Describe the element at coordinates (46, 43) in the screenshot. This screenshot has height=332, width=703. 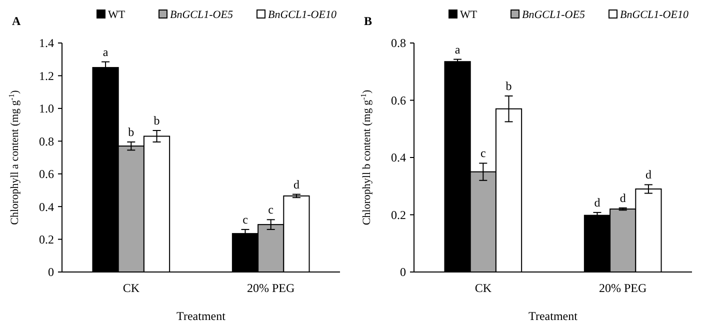
I see `y-tick-label: 1.4` at that location.